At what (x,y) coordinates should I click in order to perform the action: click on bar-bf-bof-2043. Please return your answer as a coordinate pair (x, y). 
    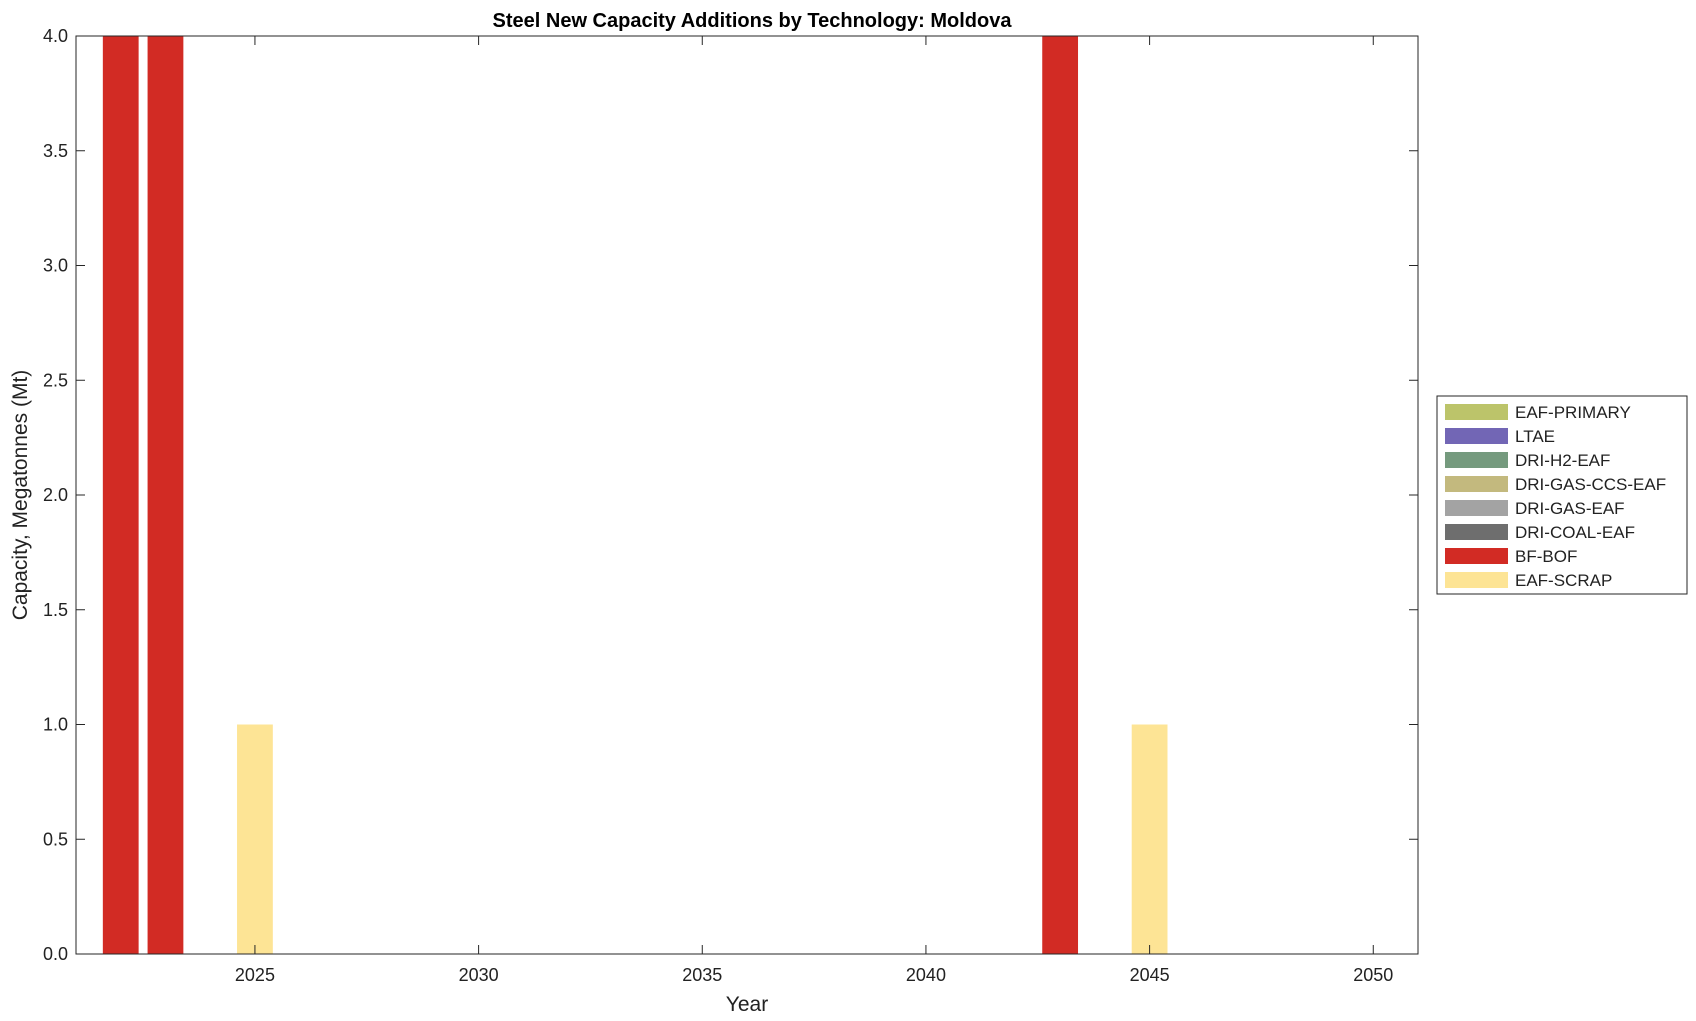
    Looking at the image, I should click on (1060, 495).